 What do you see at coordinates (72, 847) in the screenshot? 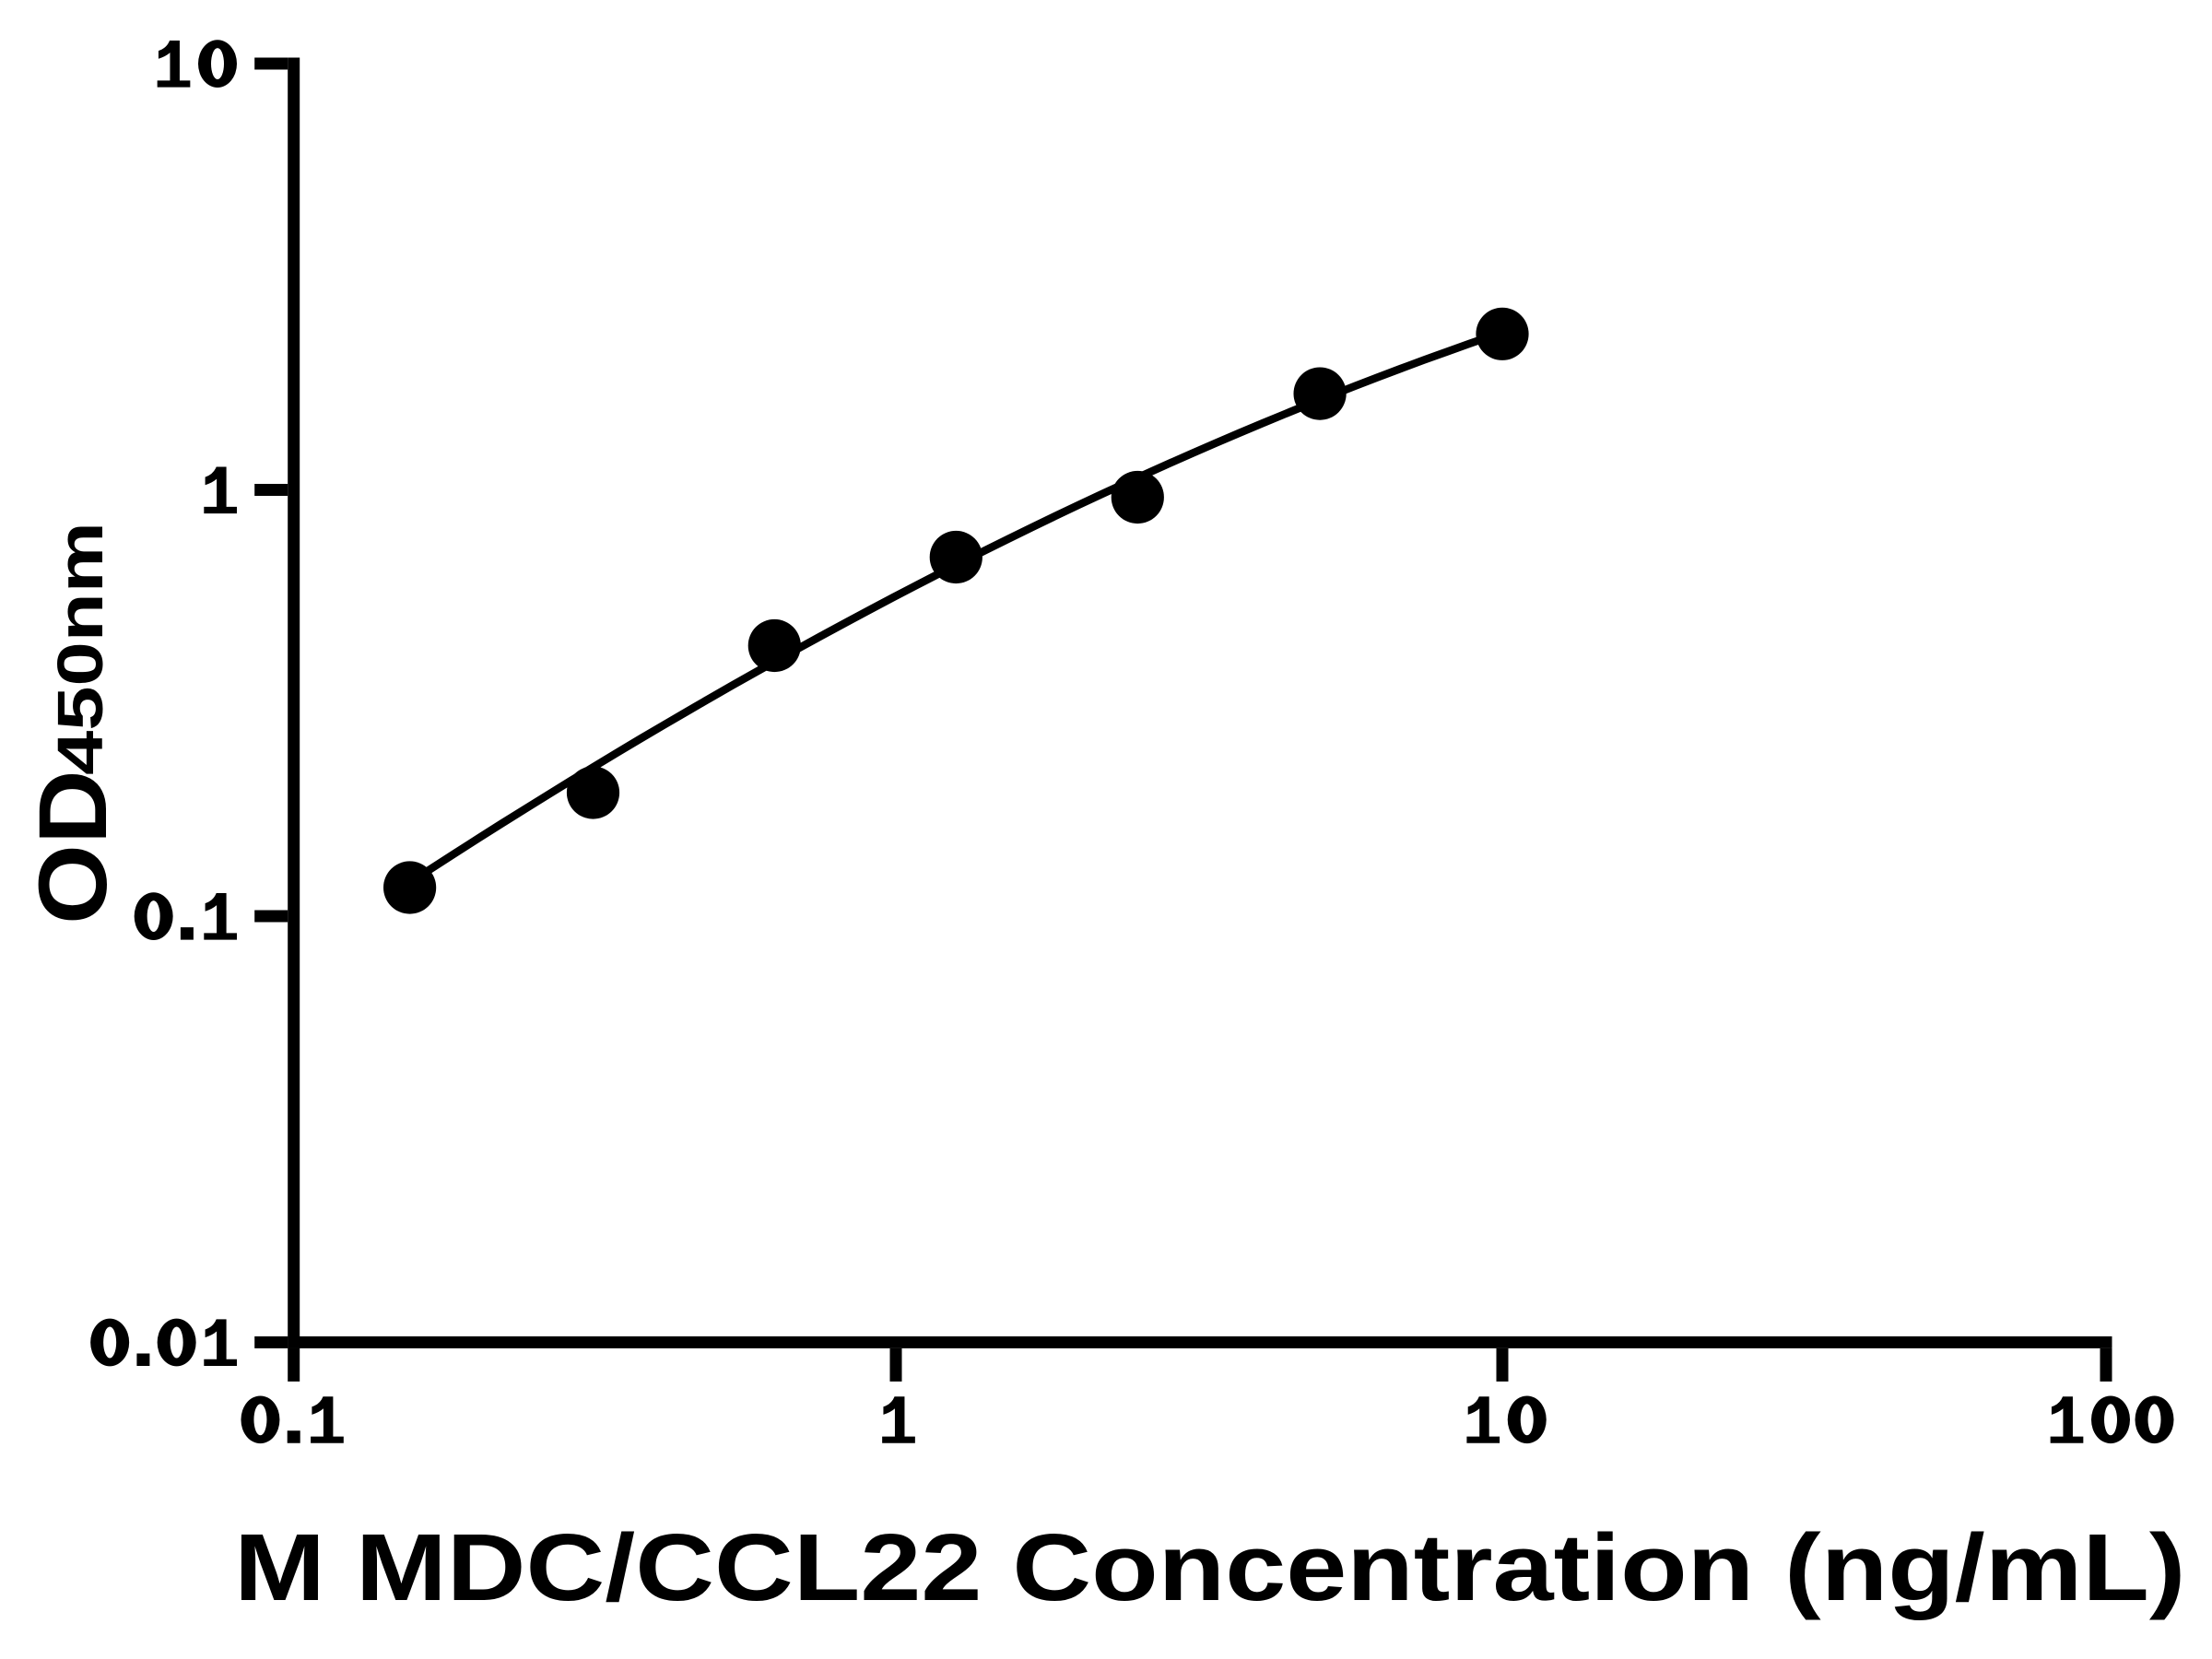
I see `svg-text: OD` at bounding box center [72, 847].